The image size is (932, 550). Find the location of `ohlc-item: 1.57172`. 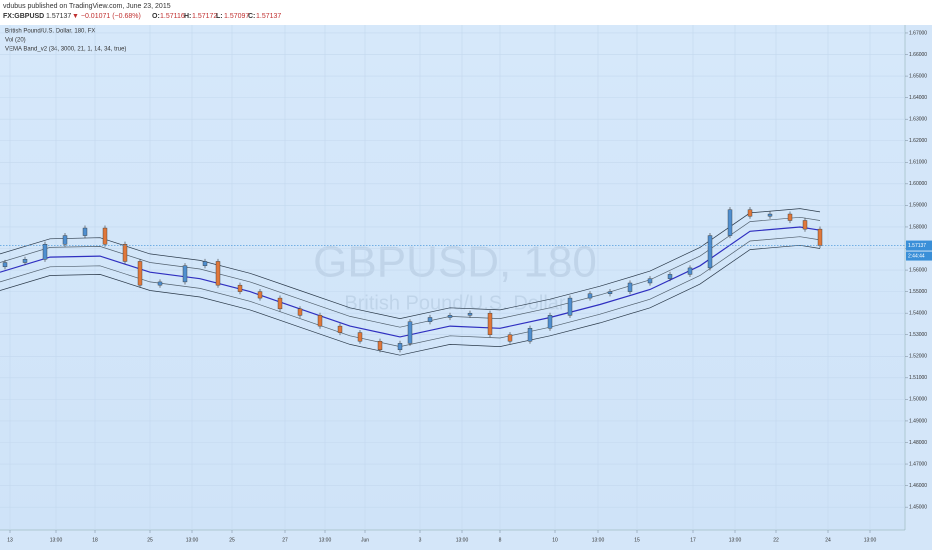

ohlc-item: 1.57172 is located at coordinates (204, 16).